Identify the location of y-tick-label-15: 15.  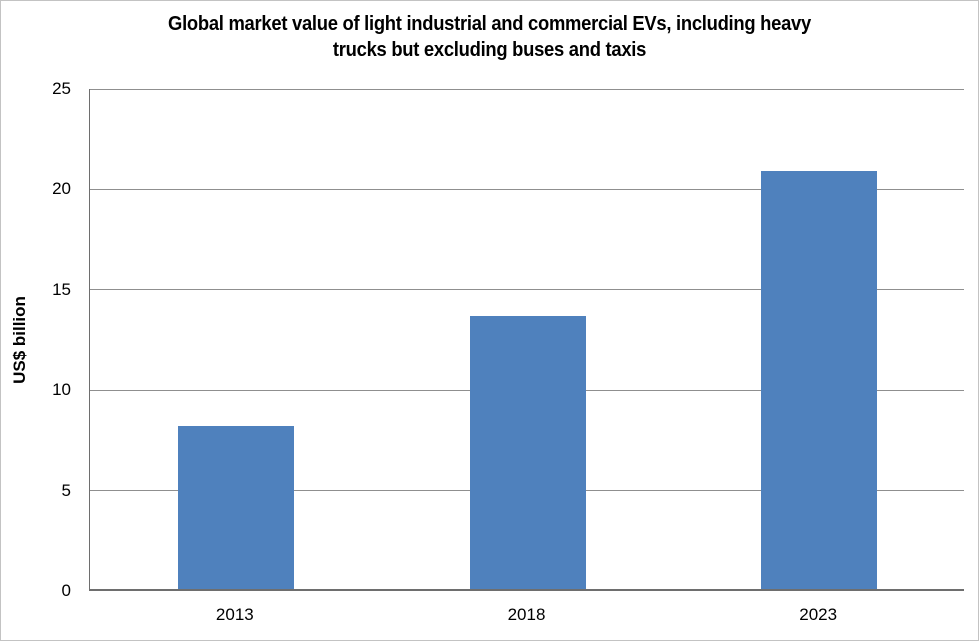
(61, 289).